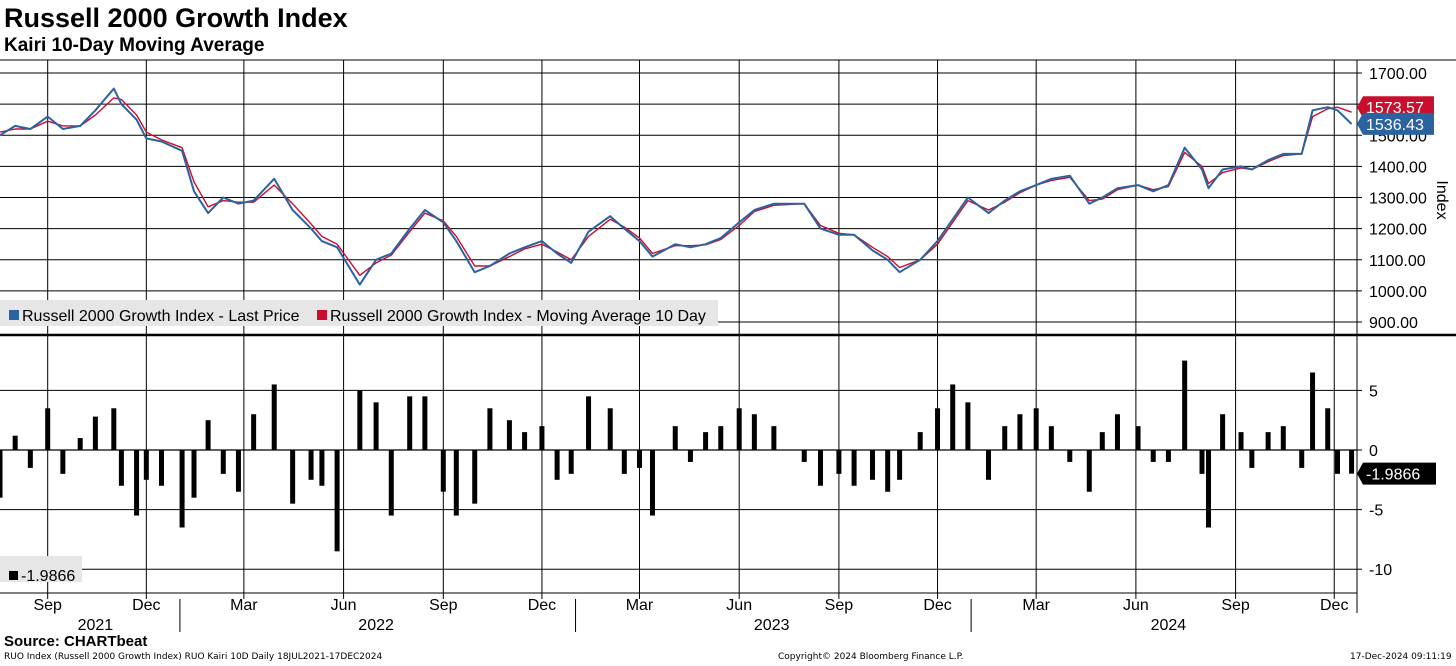  Describe the element at coordinates (376, 625) in the screenshot. I see `year-label: 2022` at that location.